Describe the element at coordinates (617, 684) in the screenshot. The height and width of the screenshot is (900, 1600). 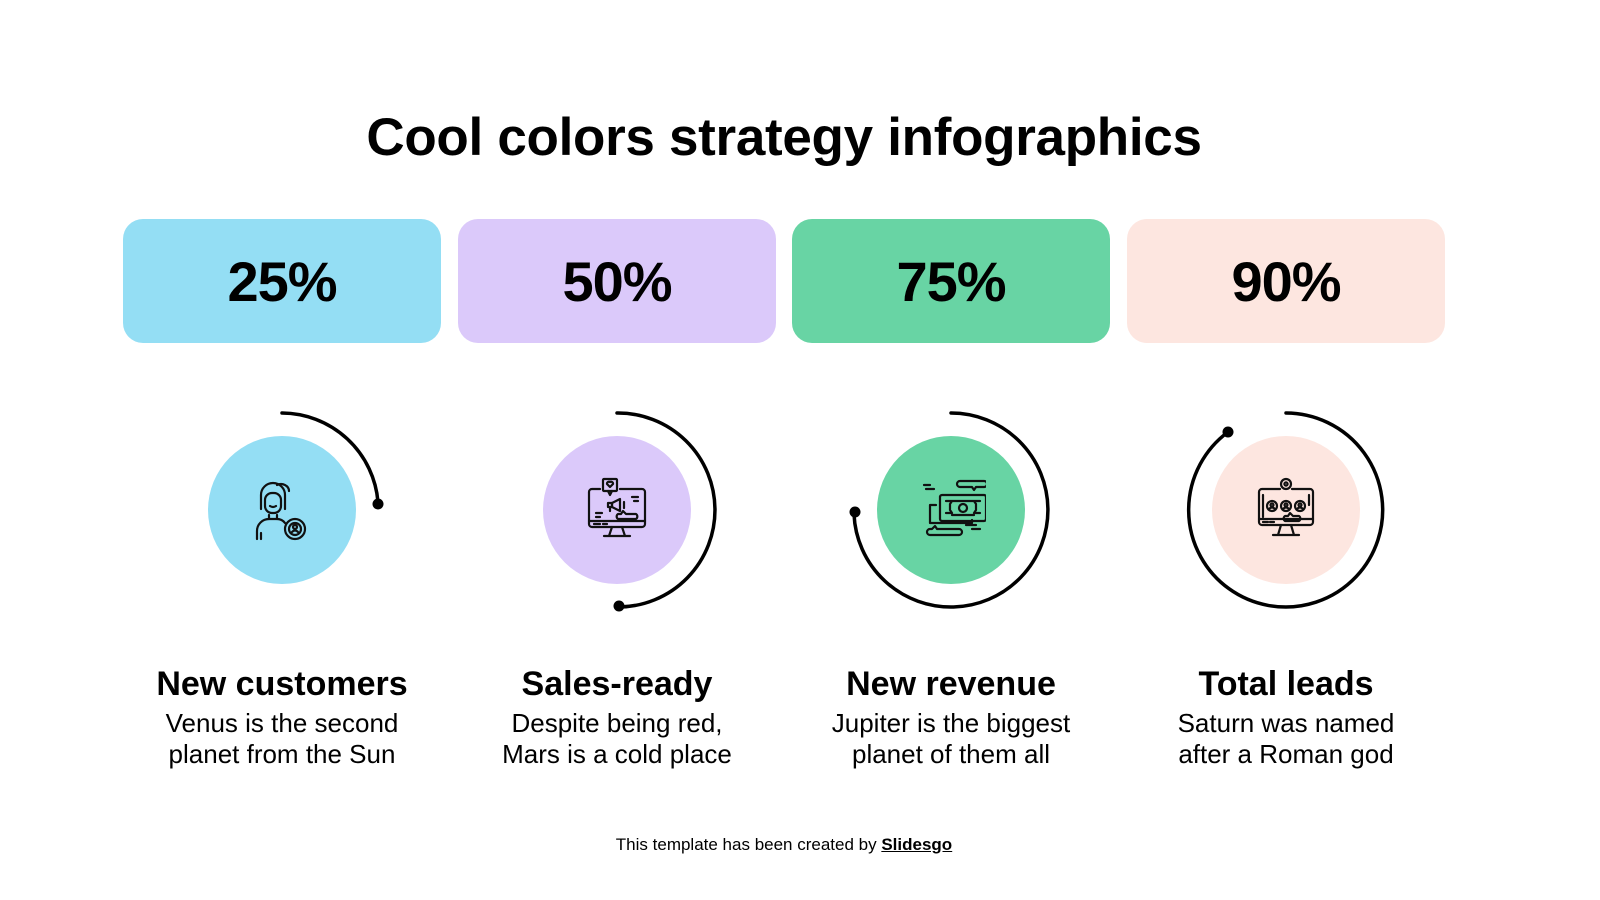
I see `metric-label: Sales-ready` at that location.